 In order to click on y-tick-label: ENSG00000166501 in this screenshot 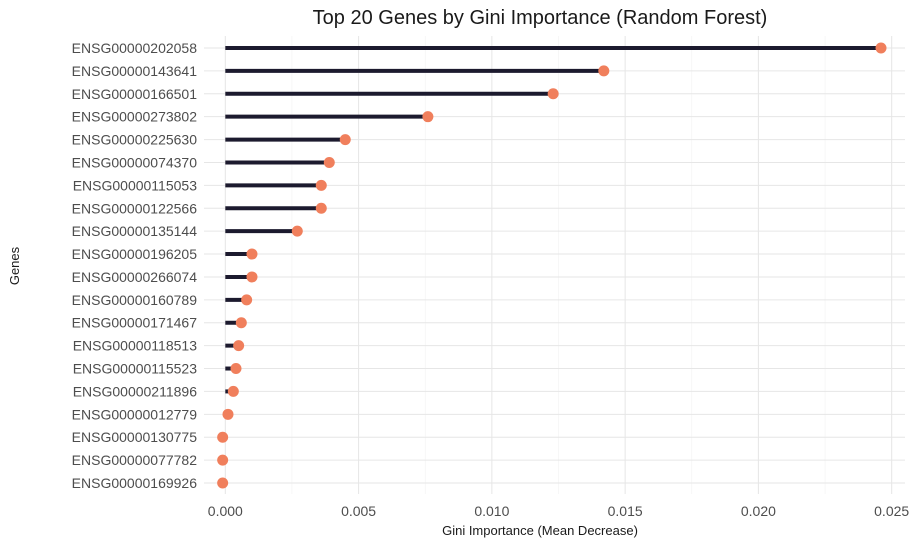, I will do `click(135, 94)`.